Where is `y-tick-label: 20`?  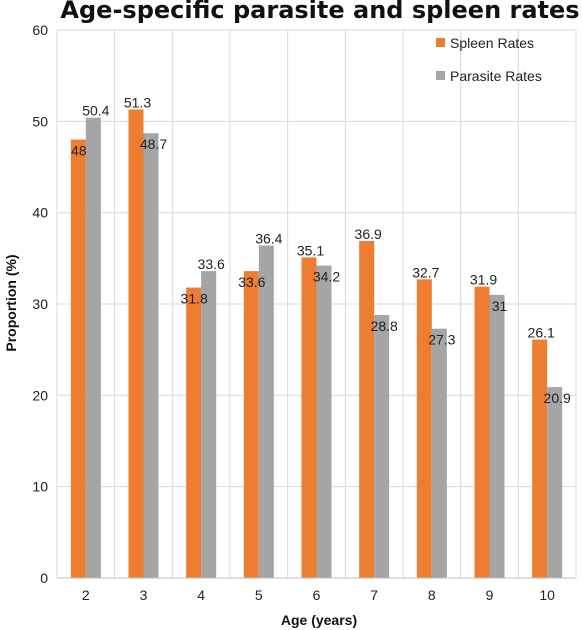 y-tick-label: 20 is located at coordinates (40, 395).